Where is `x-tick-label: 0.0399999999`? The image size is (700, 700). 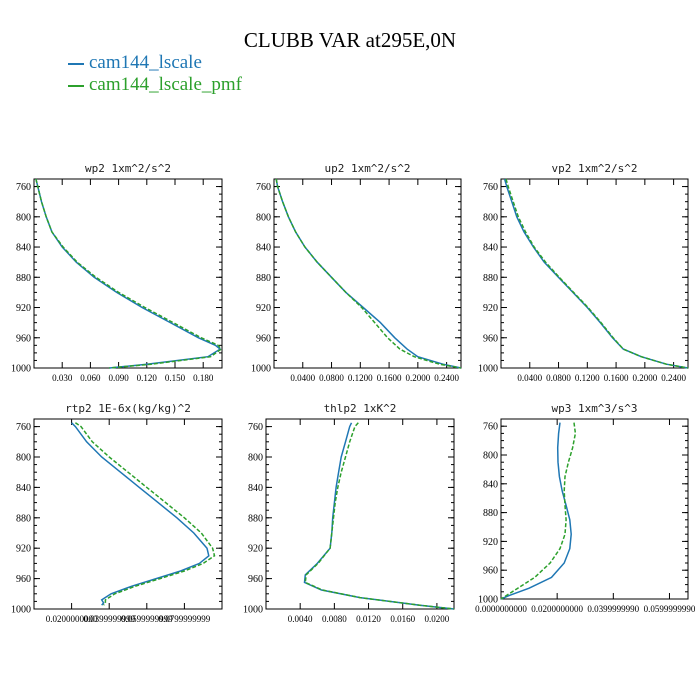 x-tick-label: 0.0399999999 is located at coordinates (109, 619).